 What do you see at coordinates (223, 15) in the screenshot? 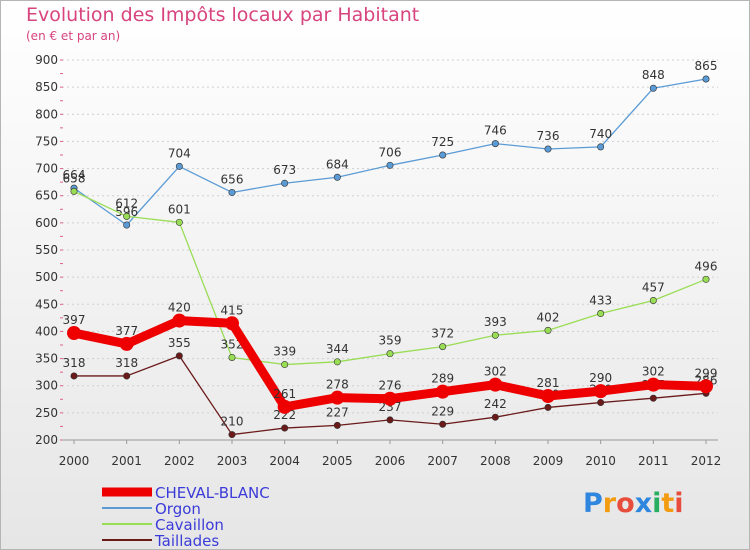
I see `chart-title: Evolution des Impôts locaux par Habitant` at bounding box center [223, 15].